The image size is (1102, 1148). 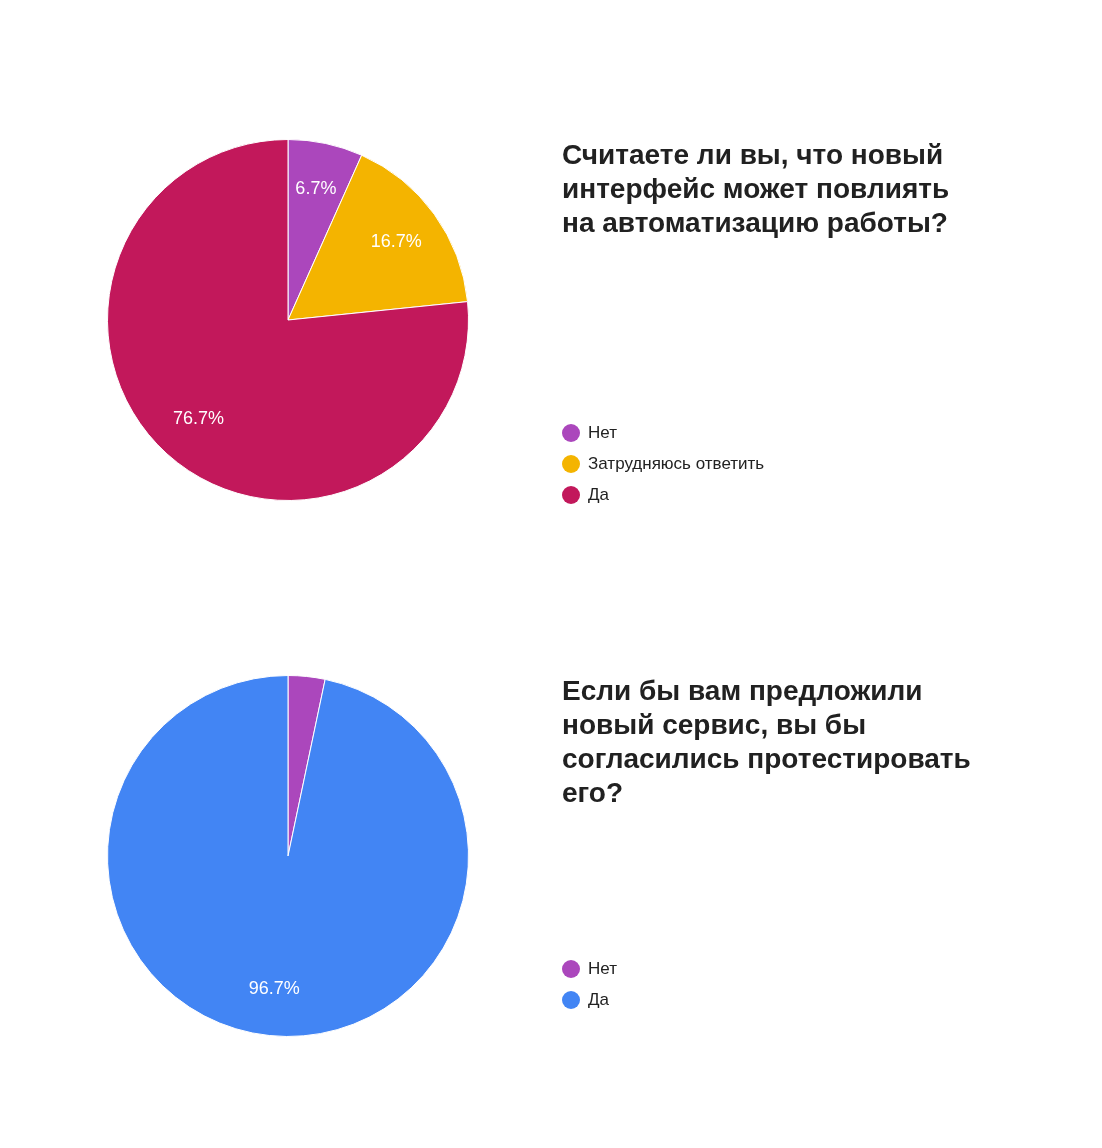 I want to click on data-label: 6.7%, so click(x=316, y=188).